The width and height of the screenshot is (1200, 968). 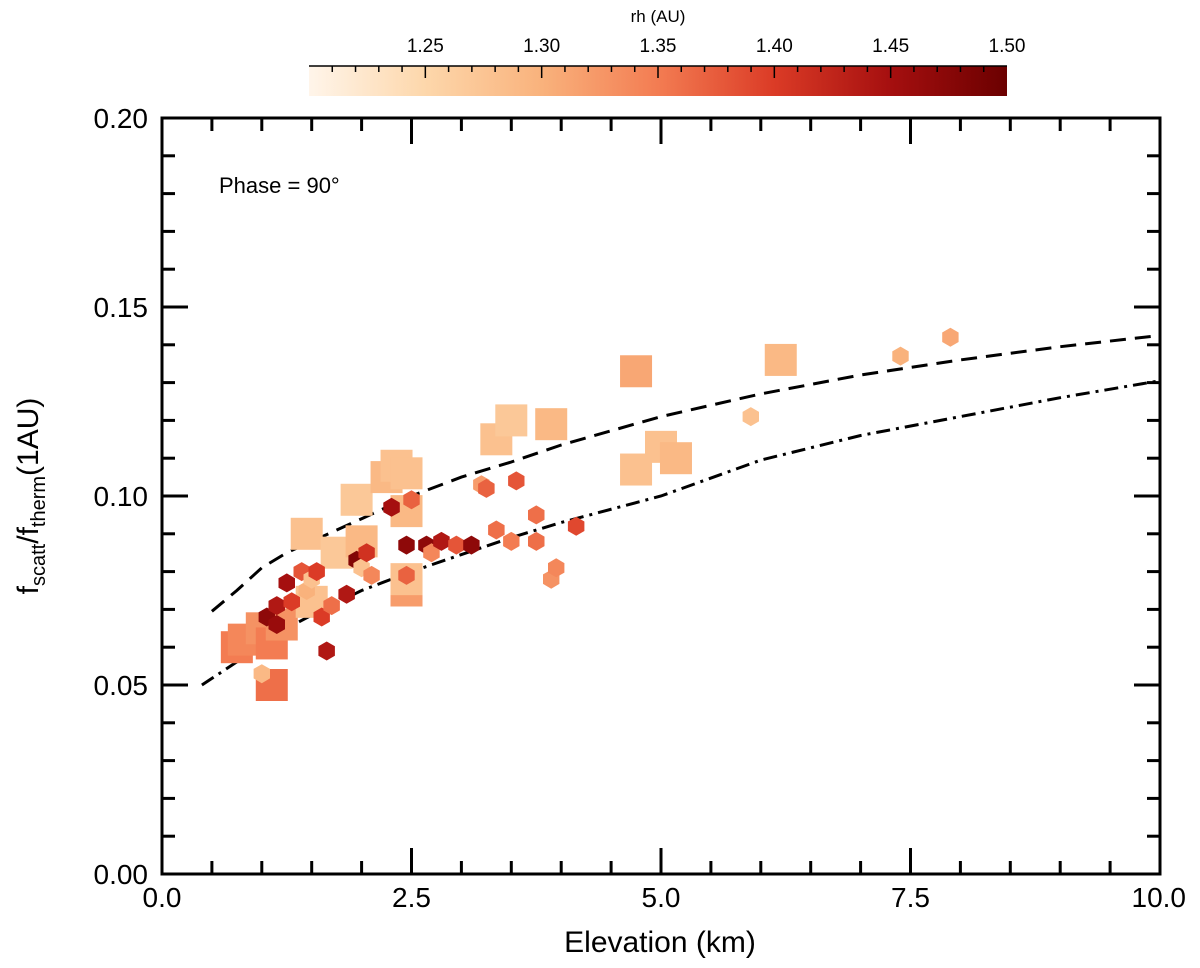 I want to click on y-tick-label: 0.20, so click(x=121, y=118).